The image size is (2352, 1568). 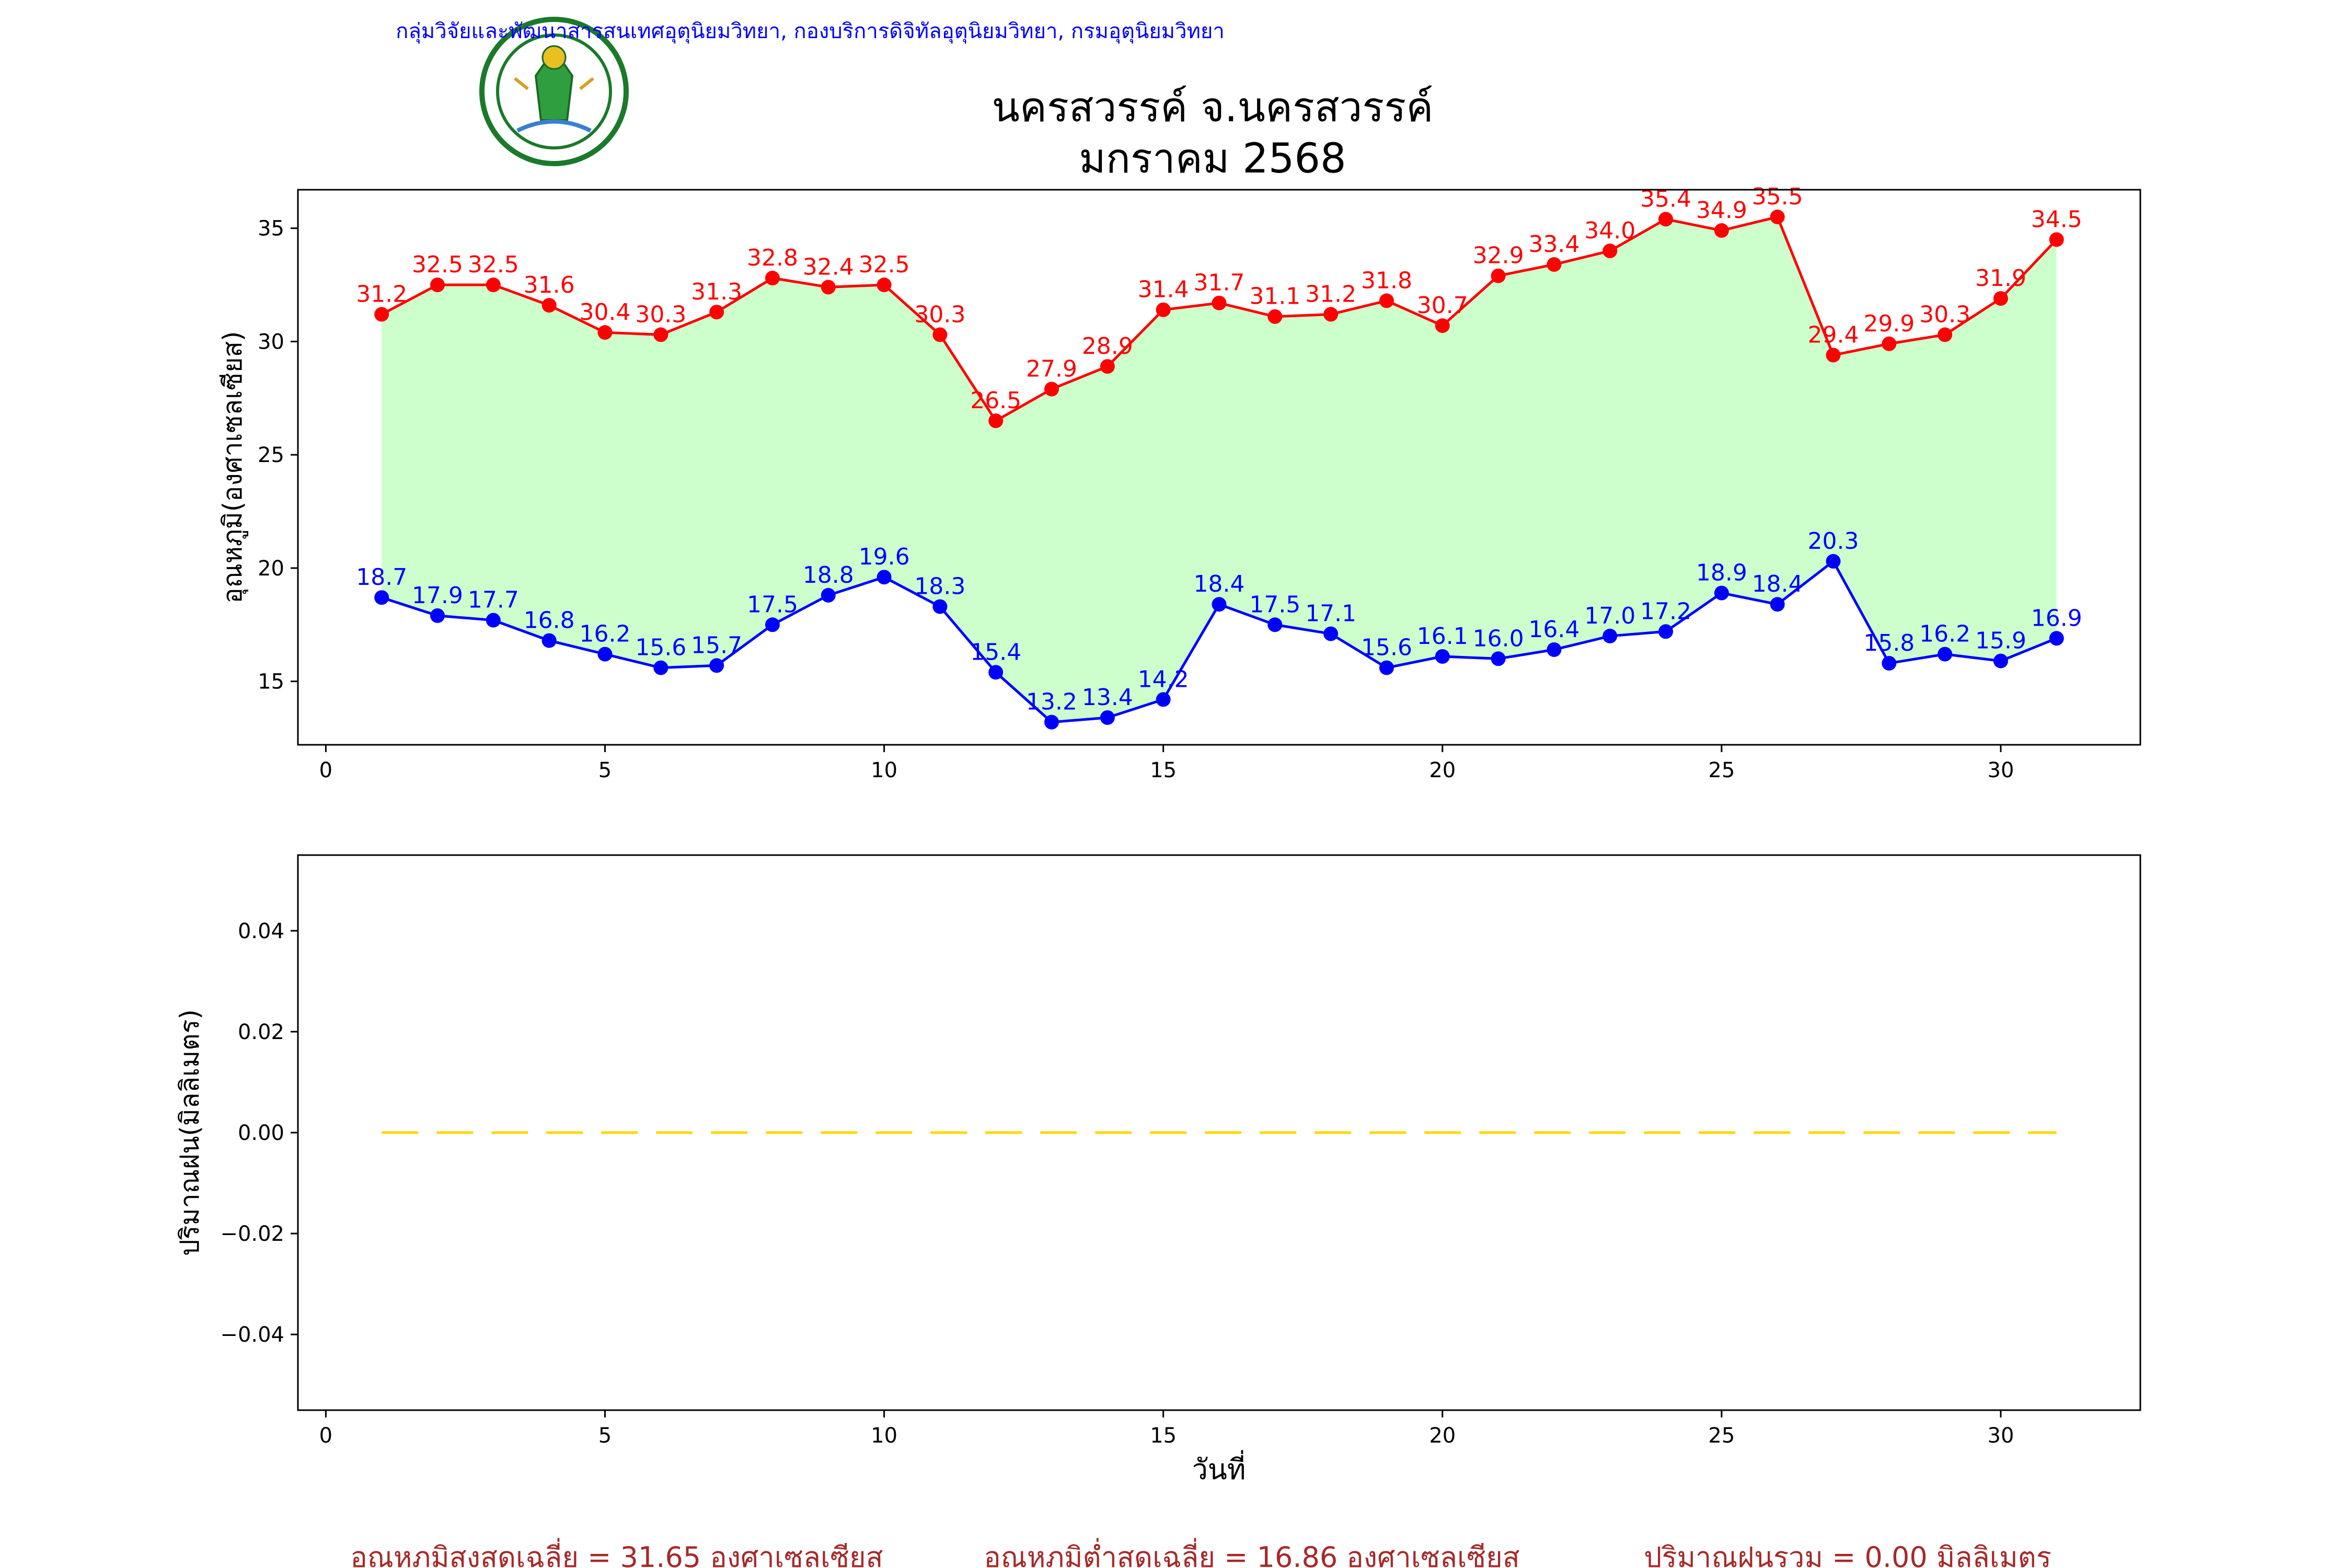 What do you see at coordinates (1721, 210) in the screenshot?
I see `max-temperature-data-label: 34.9` at bounding box center [1721, 210].